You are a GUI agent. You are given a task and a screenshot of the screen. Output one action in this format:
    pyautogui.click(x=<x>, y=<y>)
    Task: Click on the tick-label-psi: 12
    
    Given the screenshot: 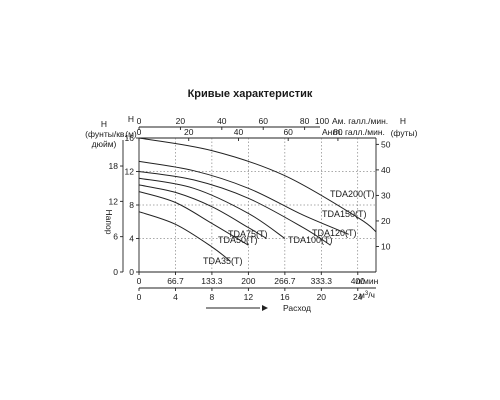 What is the action you would take?
    pyautogui.click(x=114, y=201)
    